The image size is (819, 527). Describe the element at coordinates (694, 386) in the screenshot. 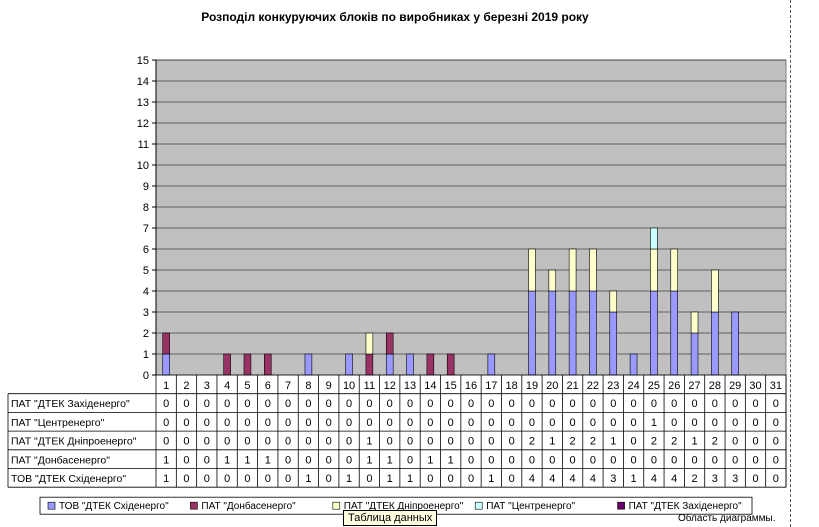

I see `x-tick-label: 27` at that location.